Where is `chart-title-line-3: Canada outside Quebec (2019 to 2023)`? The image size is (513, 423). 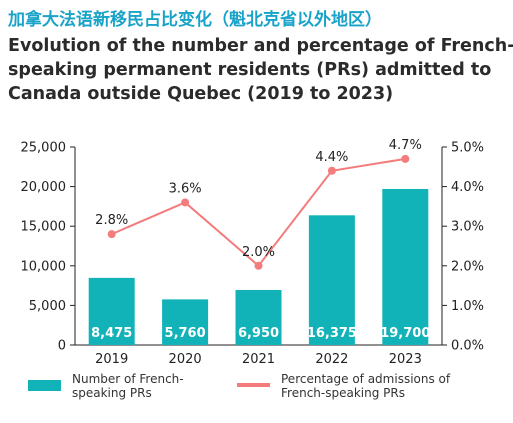 chart-title-line-3: Canada outside Quebec (2019 to 2023) is located at coordinates (201, 94).